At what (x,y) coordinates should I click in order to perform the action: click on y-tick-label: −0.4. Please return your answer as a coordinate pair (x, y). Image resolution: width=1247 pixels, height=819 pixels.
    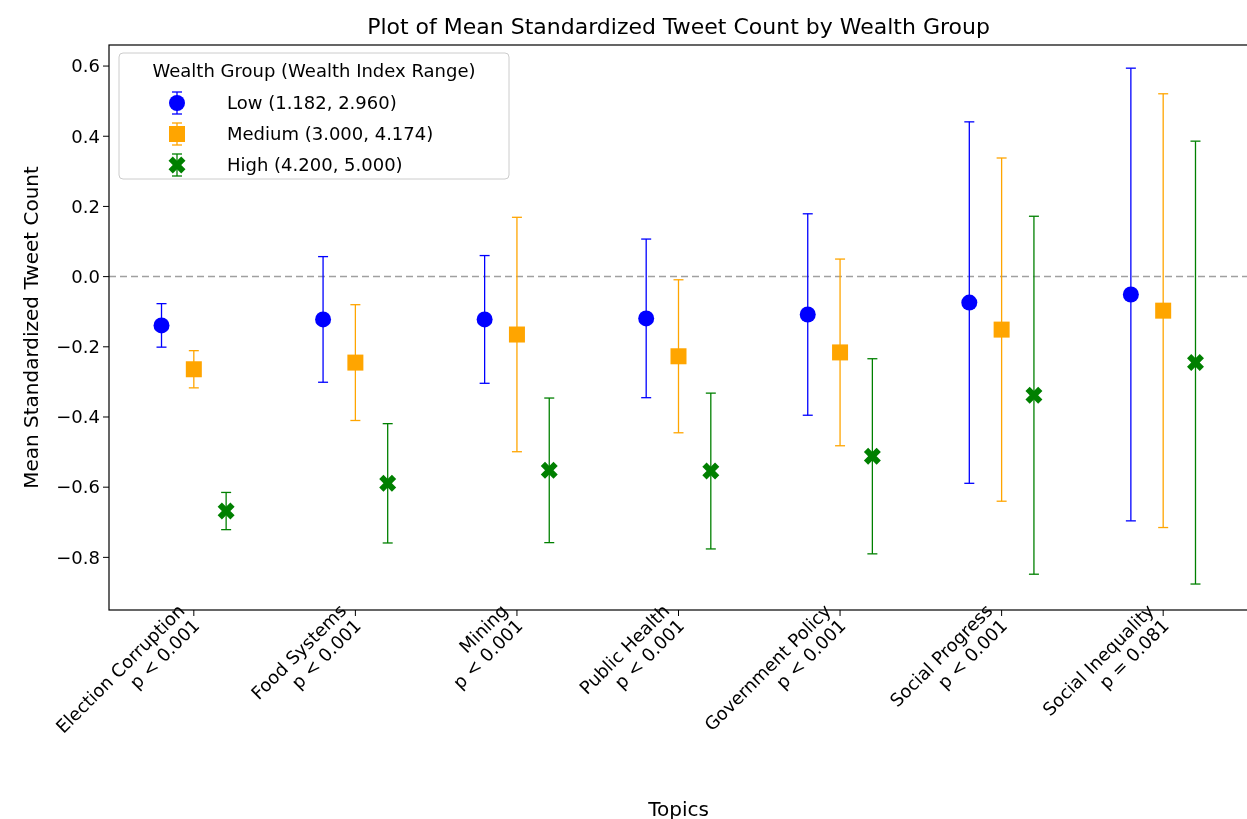
    Looking at the image, I should click on (78, 417).